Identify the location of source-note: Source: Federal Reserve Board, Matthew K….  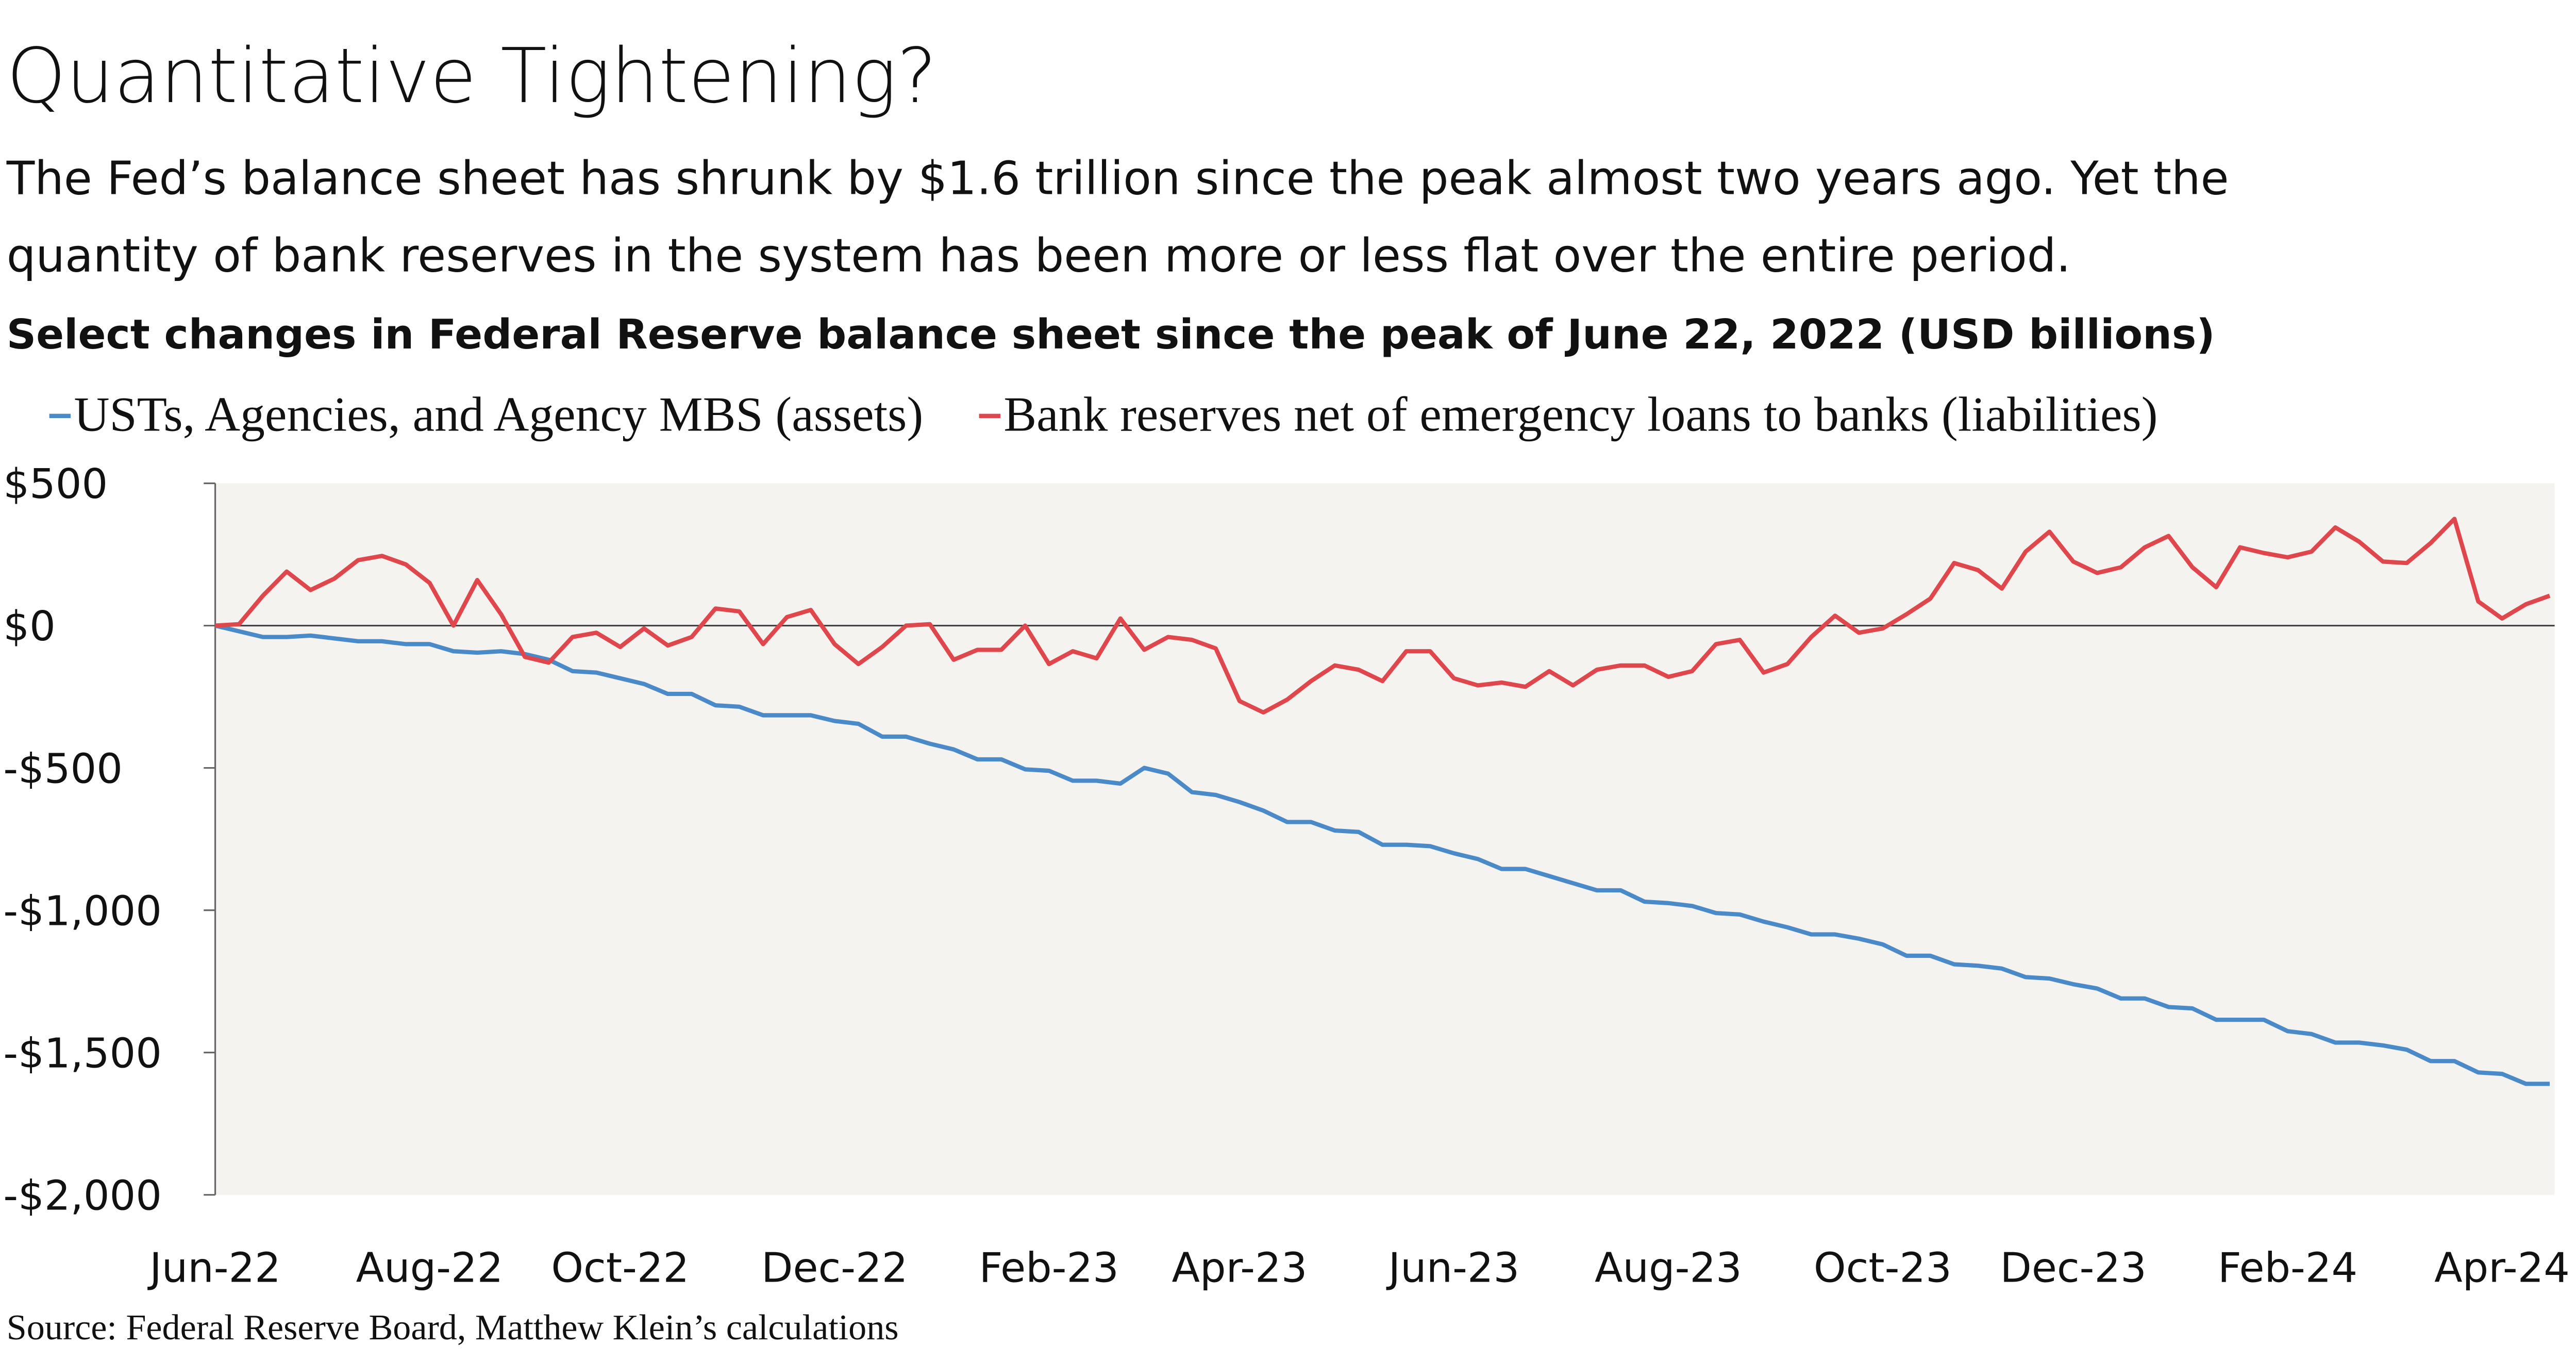
(453, 1328).